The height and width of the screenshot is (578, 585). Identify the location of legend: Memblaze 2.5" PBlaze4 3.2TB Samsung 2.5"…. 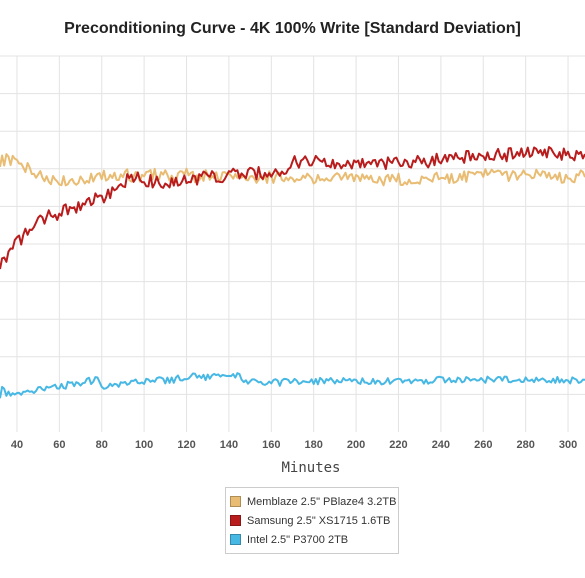
(312, 520).